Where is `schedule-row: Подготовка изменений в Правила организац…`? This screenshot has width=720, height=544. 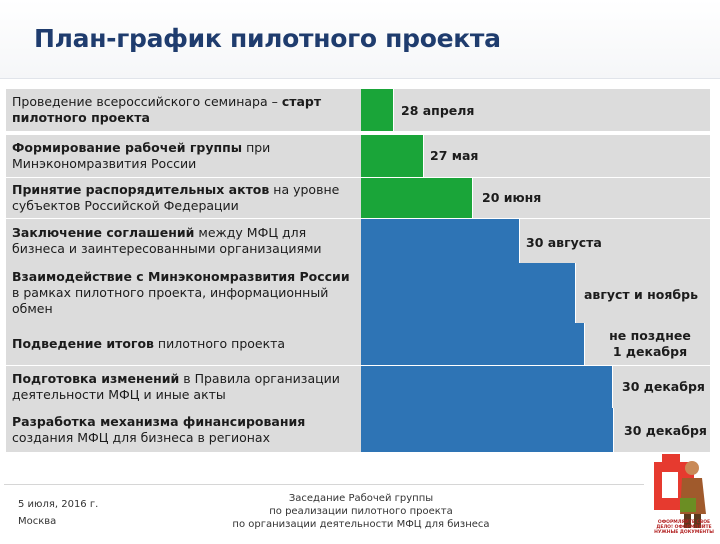
schedule-row: Подготовка изменений в Правила организац… is located at coordinates (358, 387).